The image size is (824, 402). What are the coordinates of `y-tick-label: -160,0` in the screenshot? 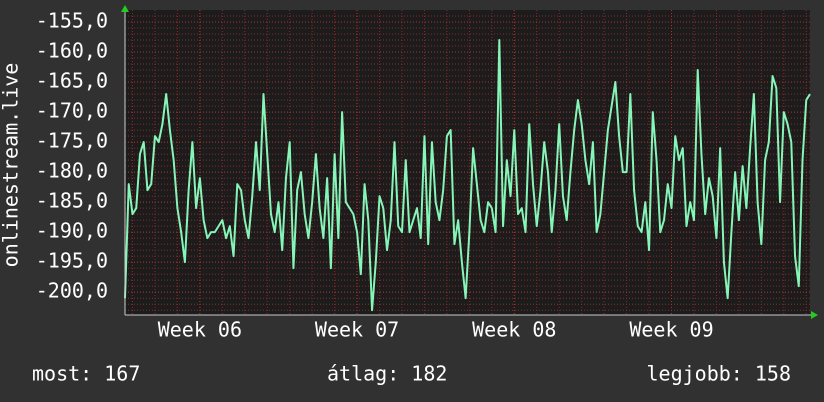 It's located at (72, 51).